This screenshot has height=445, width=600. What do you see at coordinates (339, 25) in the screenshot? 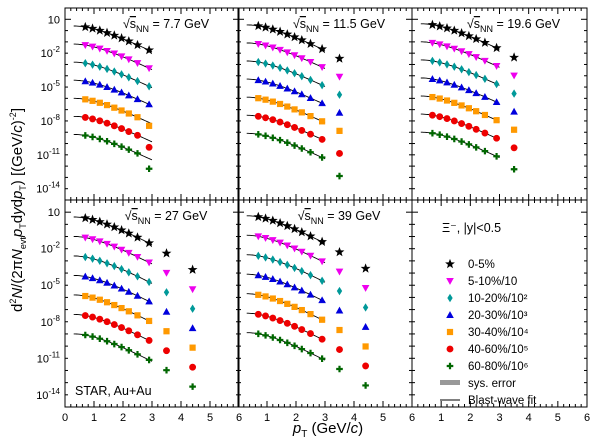
I see `energy-label-1: √sNN = 11.5 GeV` at bounding box center [339, 25].